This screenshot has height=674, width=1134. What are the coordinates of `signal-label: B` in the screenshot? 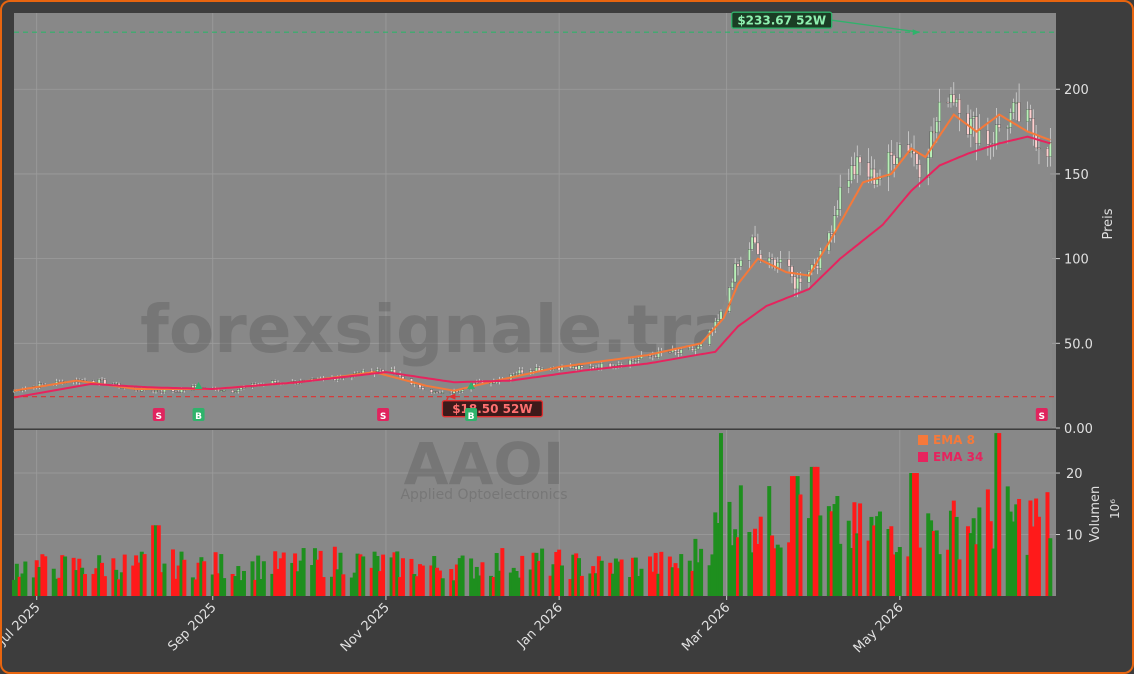 It's located at (198, 417).